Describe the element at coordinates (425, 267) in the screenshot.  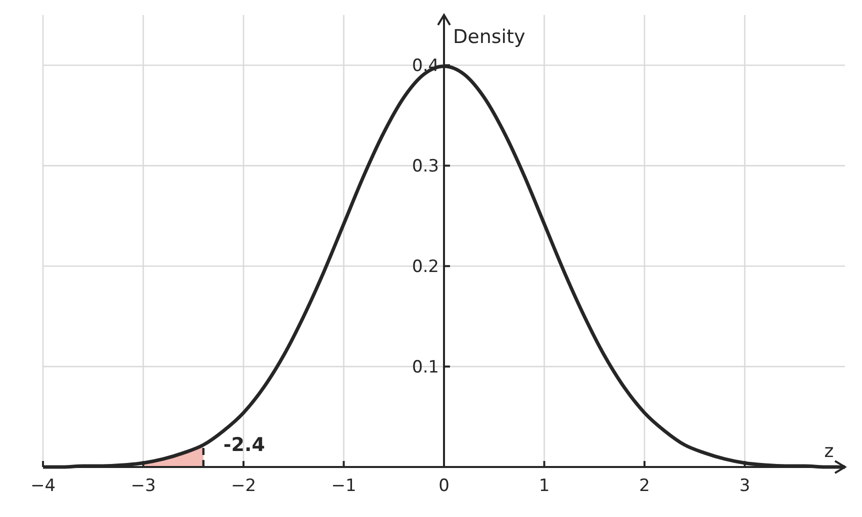
I see `y-tick-label: 0.2` at that location.